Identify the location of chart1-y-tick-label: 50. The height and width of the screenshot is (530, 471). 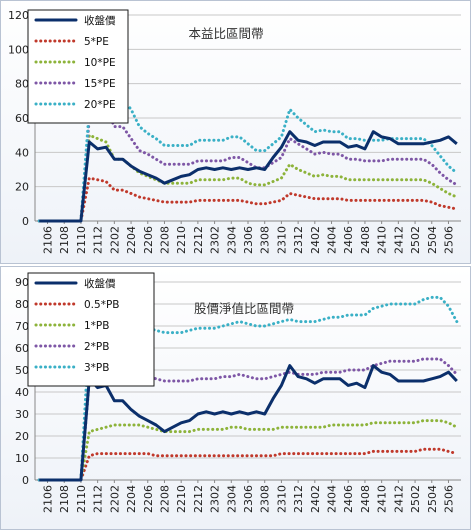
(22, 370).